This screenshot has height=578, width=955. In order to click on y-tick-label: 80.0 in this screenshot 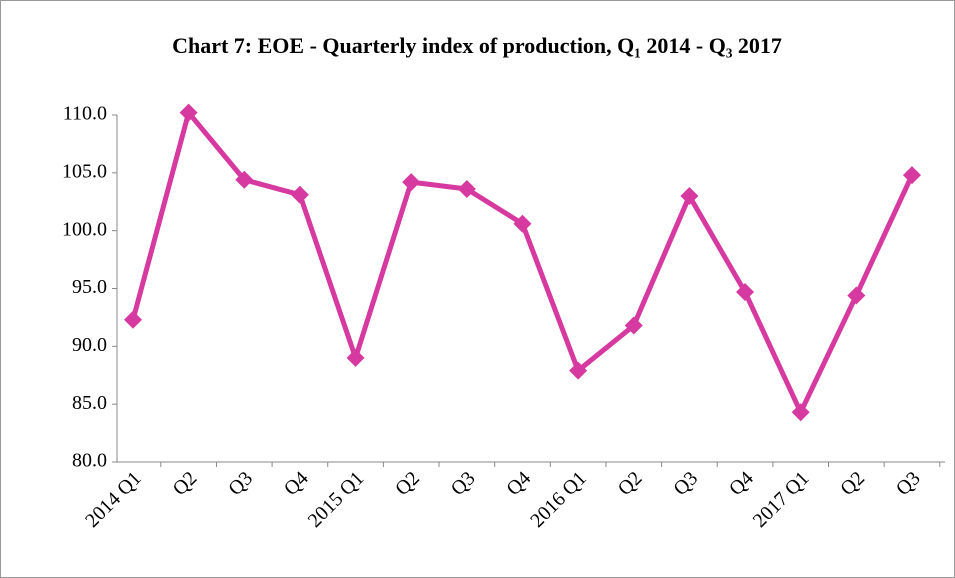, I will do `click(89, 461)`.